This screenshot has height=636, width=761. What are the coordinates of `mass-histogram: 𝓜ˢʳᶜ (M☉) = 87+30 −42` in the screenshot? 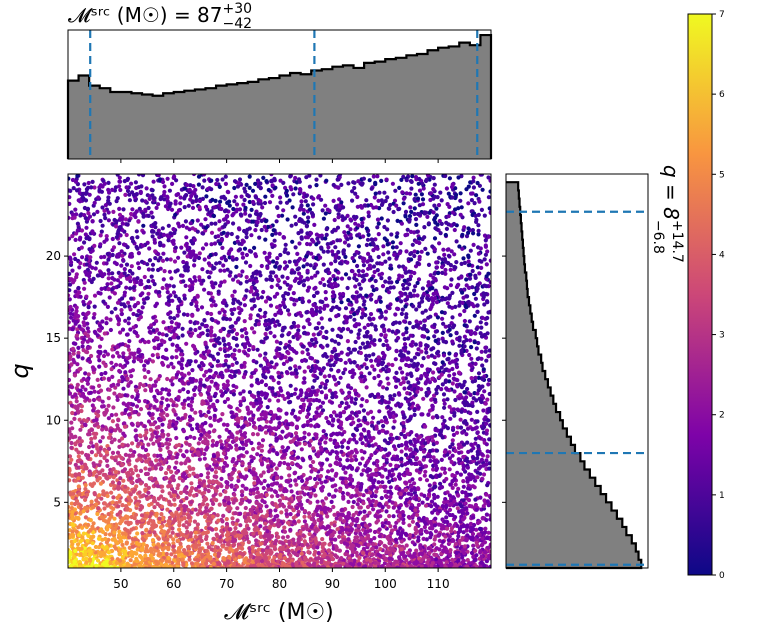 It's located at (279, 82).